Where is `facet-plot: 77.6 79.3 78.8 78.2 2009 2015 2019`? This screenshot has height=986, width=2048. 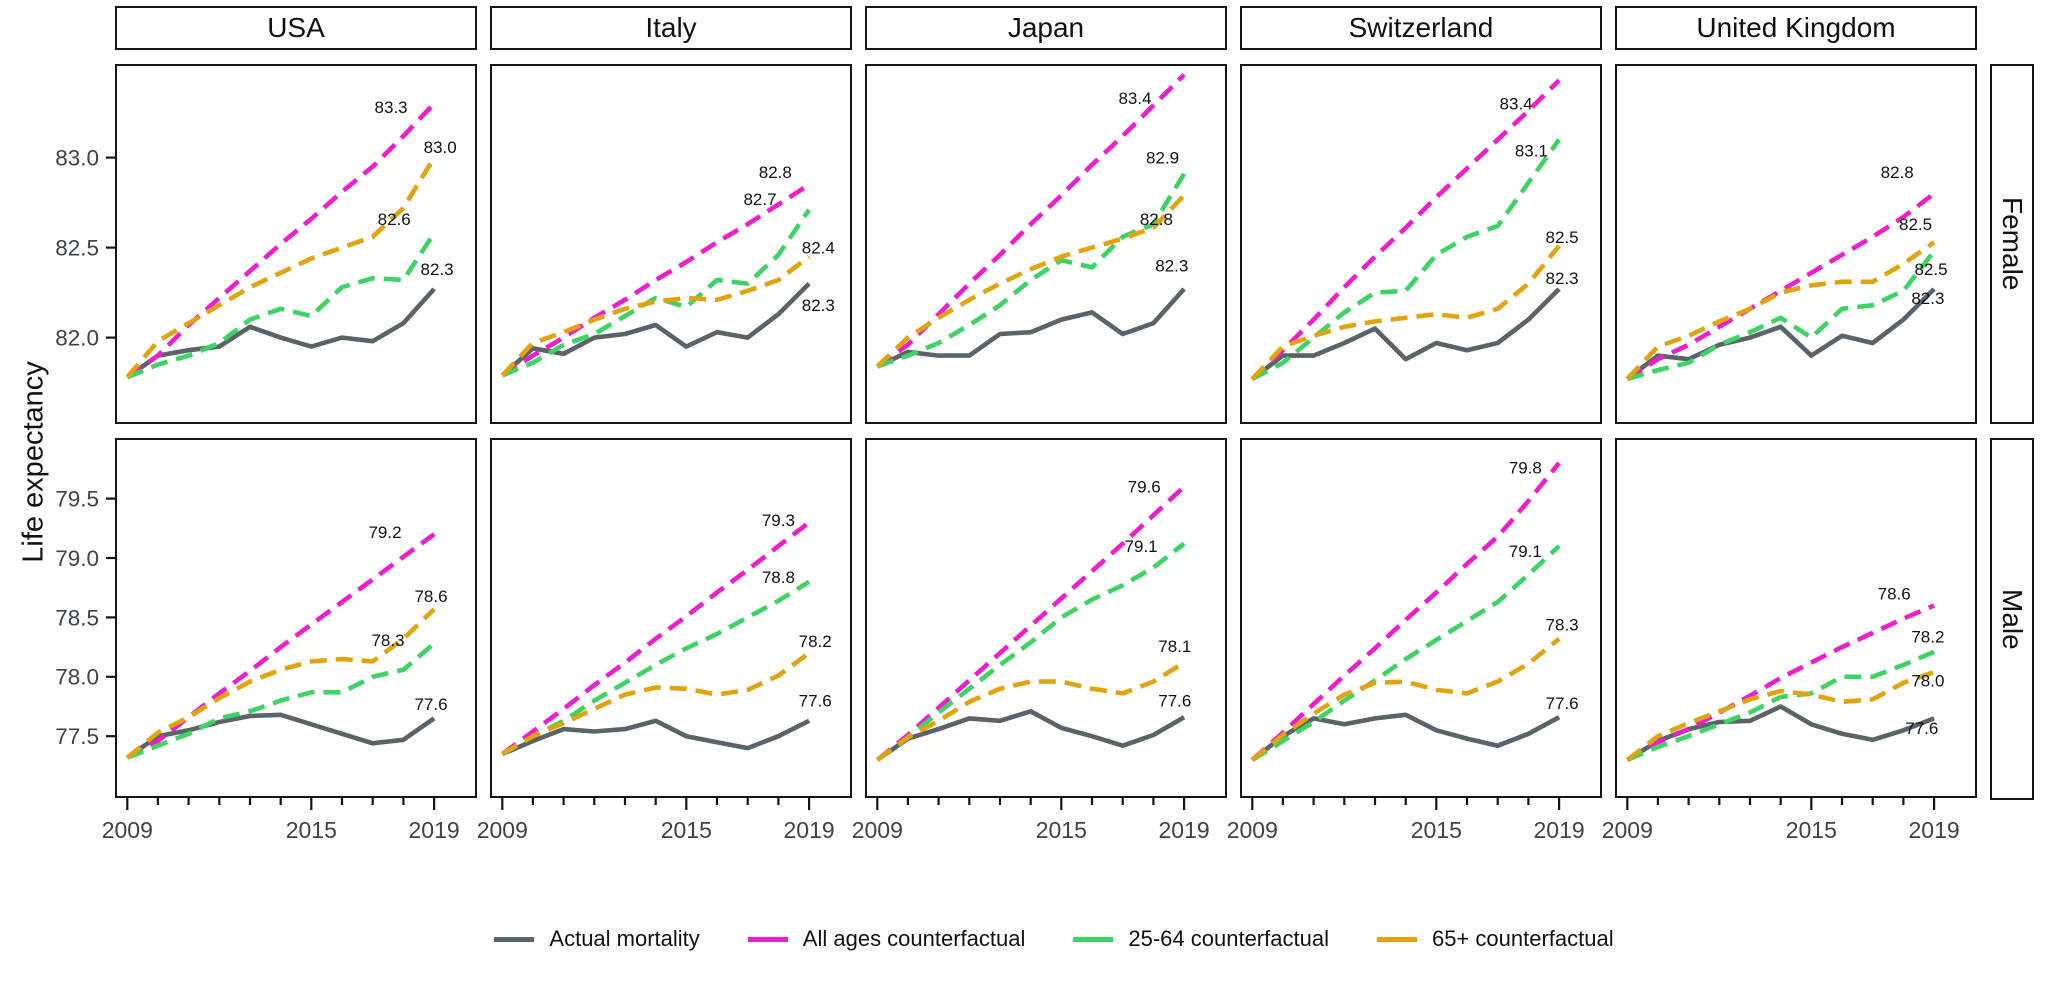 facet-plot: 77.6 79.3 78.8 78.2 2009 2015 2019 is located at coordinates (664, 640).